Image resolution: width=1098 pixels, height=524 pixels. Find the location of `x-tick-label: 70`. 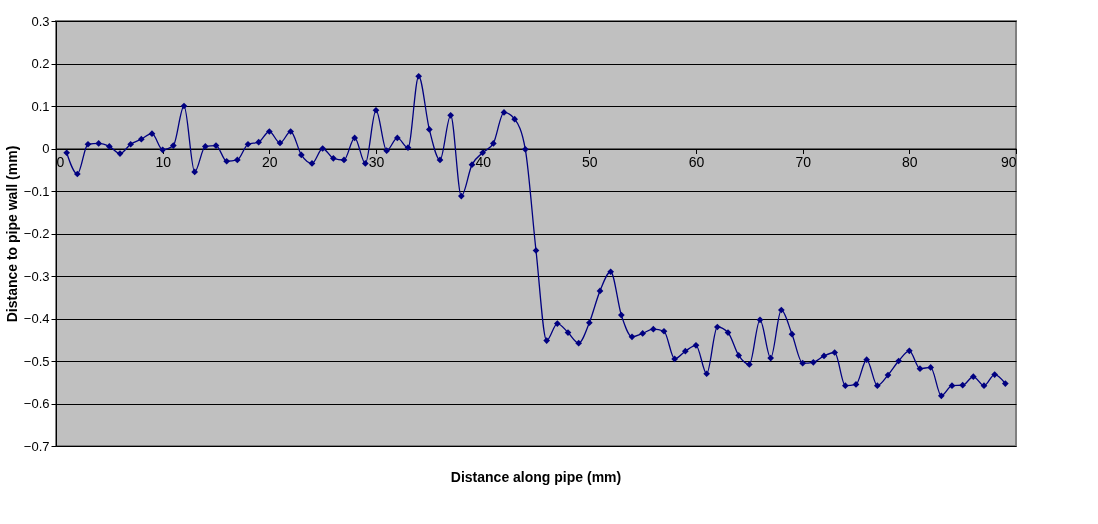

x-tick-label: 70 is located at coordinates (803, 162).